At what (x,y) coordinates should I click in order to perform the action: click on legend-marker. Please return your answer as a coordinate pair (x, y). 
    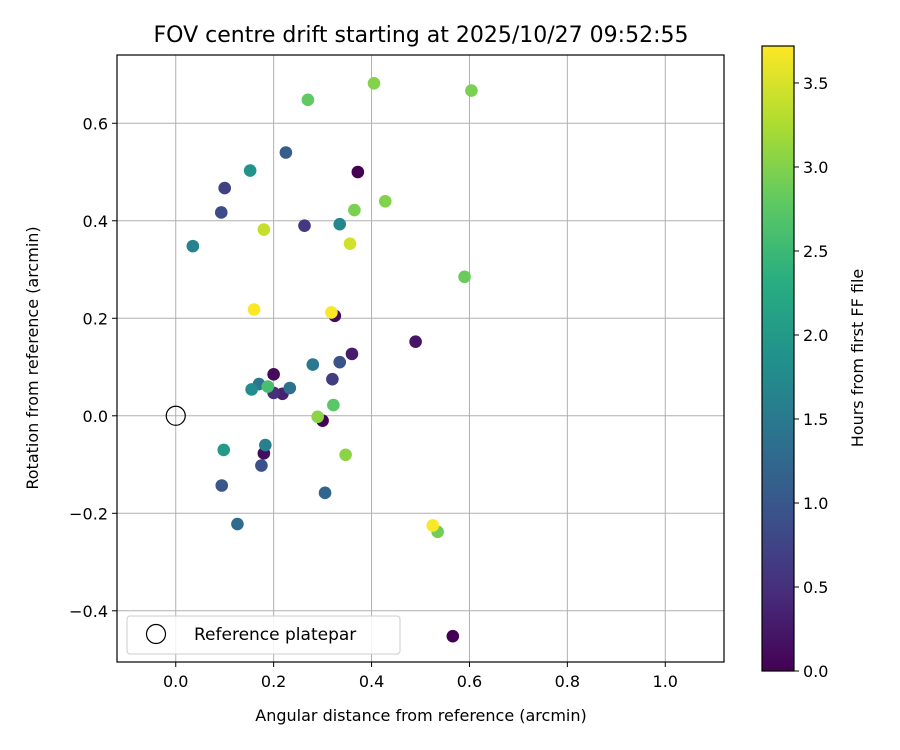
    Looking at the image, I should click on (156, 634).